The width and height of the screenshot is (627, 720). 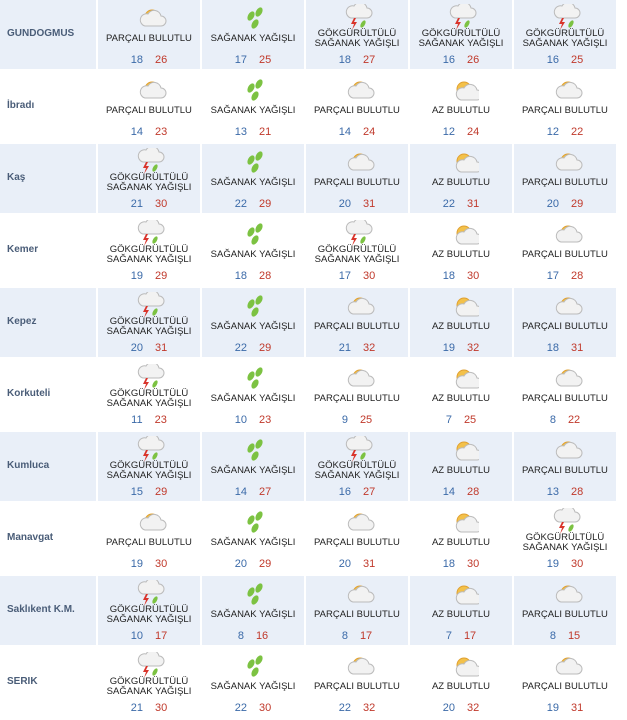 What do you see at coordinates (29, 393) in the screenshot?
I see `city-name: Korkuteli` at bounding box center [29, 393].